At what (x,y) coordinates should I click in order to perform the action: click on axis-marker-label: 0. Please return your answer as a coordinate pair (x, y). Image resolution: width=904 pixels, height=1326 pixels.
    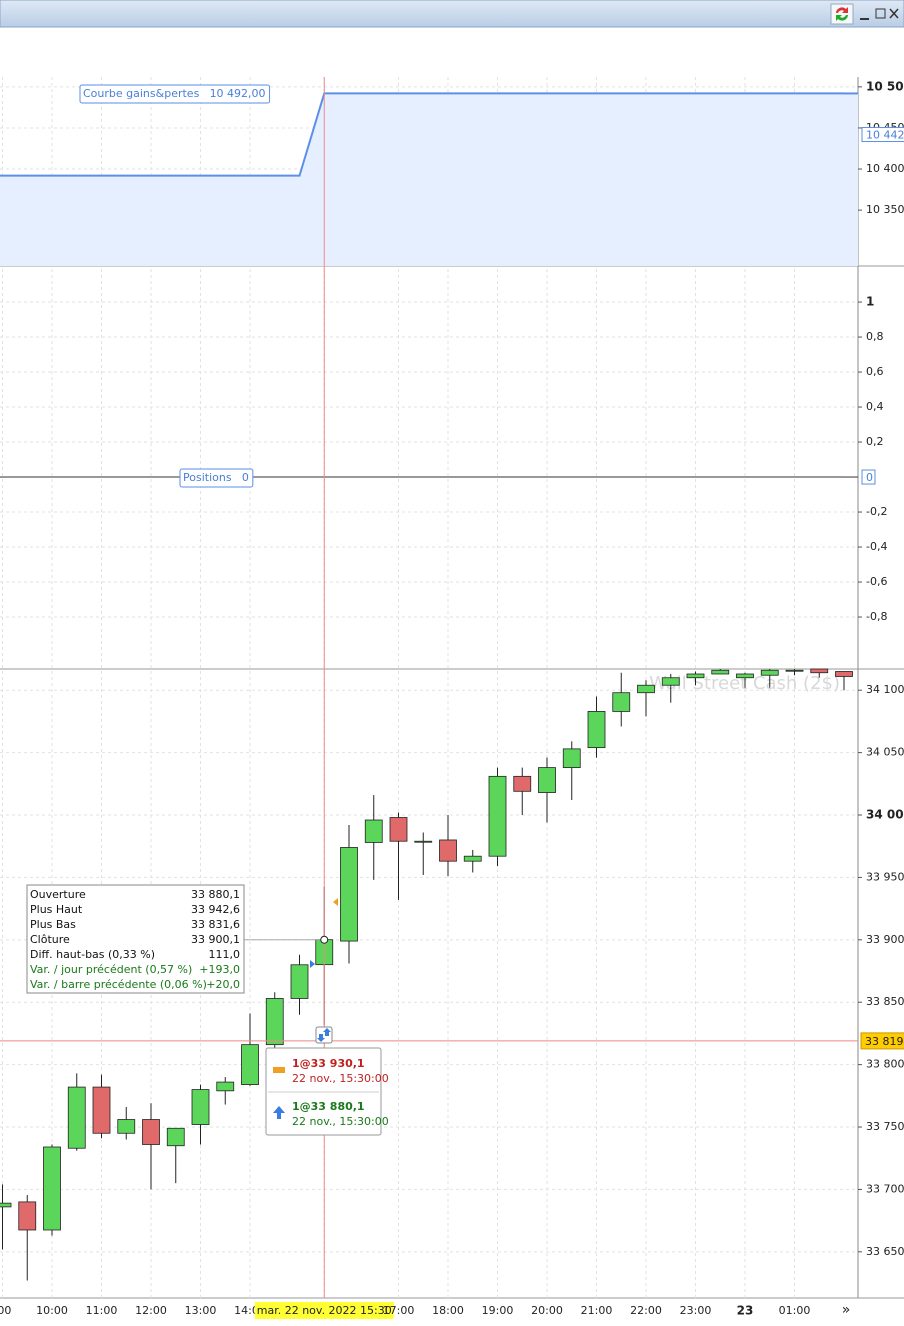
    Looking at the image, I should click on (869, 477).